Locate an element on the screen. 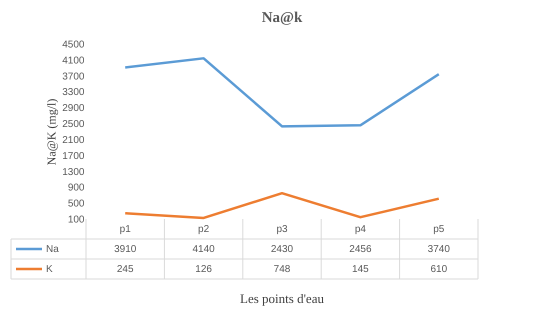  x-tick-label: p2 is located at coordinates (204, 229).